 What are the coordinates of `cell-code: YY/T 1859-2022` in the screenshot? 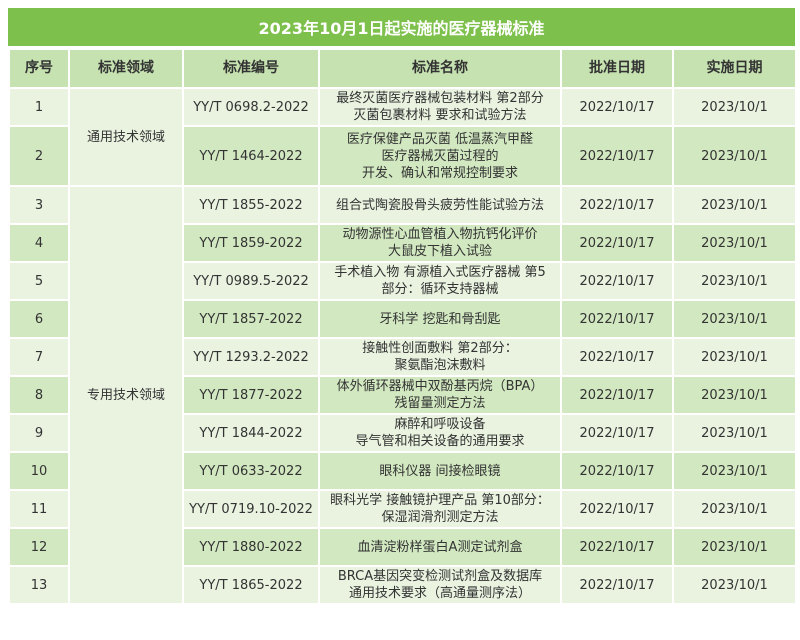 It's located at (251, 243).